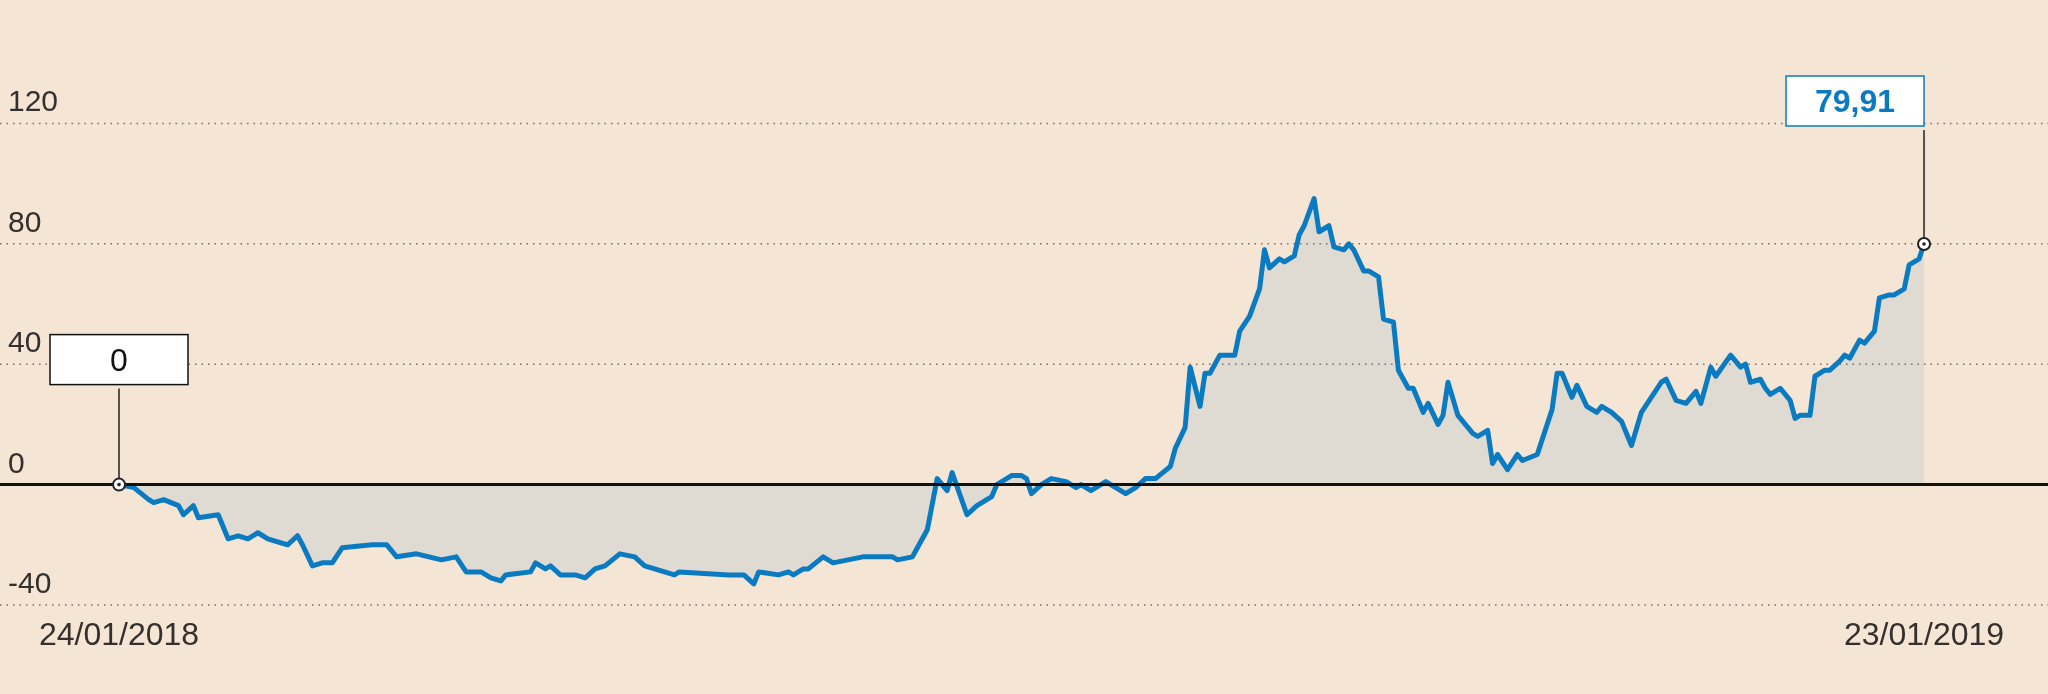 This screenshot has height=694, width=2048. Describe the element at coordinates (1855, 101) in the screenshot. I see `data-label: 79,91` at that location.